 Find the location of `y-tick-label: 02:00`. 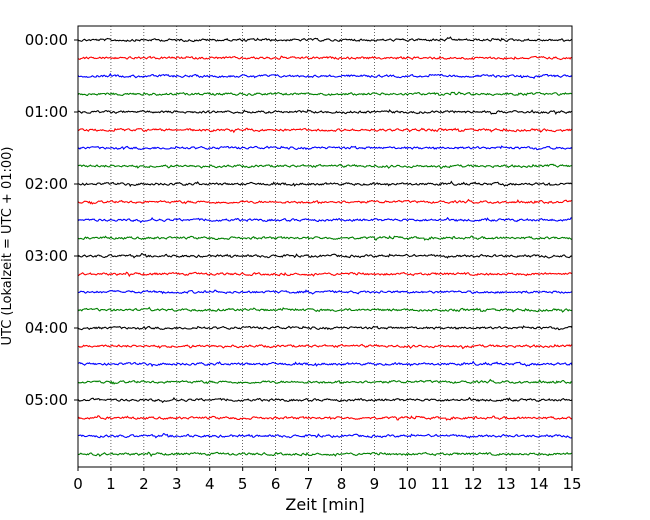

y-tick-label: 02:00 is located at coordinates (46, 184).